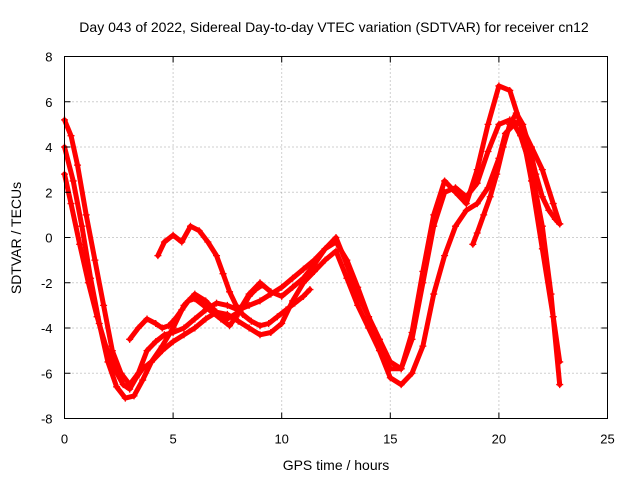 This screenshot has height=480, width=640. Describe the element at coordinates (281, 439) in the screenshot. I see `x-tick-label: 10` at that location.